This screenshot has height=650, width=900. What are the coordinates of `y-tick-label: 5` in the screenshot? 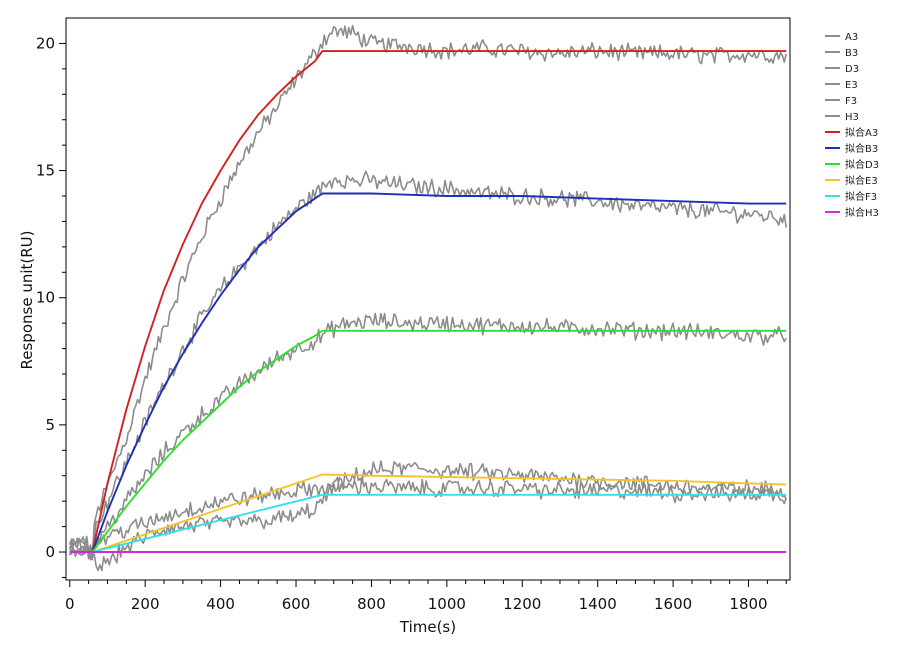 It's located at (50, 425).